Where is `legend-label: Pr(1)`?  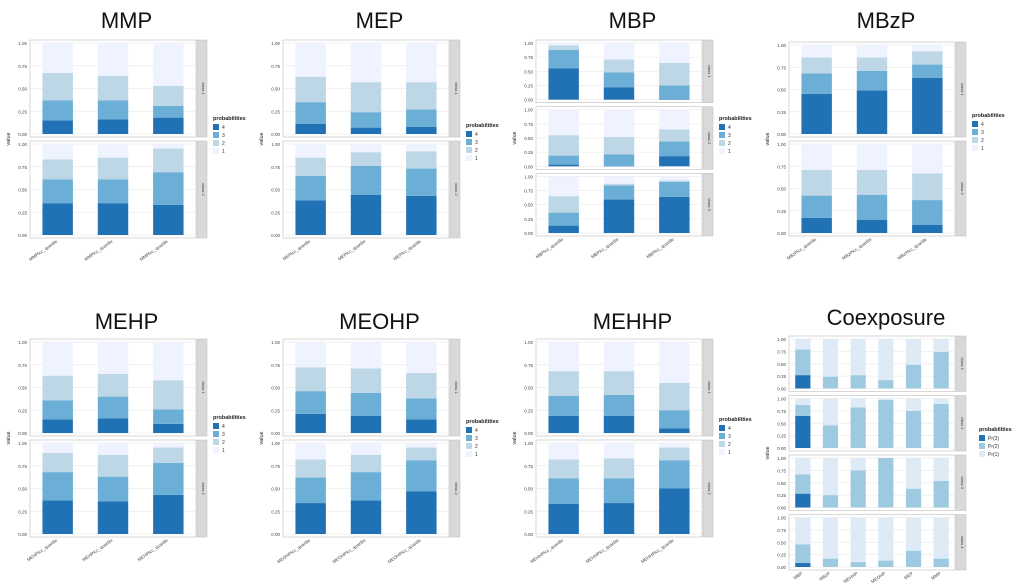
legend-label: Pr(1) is located at coordinates (993, 455).